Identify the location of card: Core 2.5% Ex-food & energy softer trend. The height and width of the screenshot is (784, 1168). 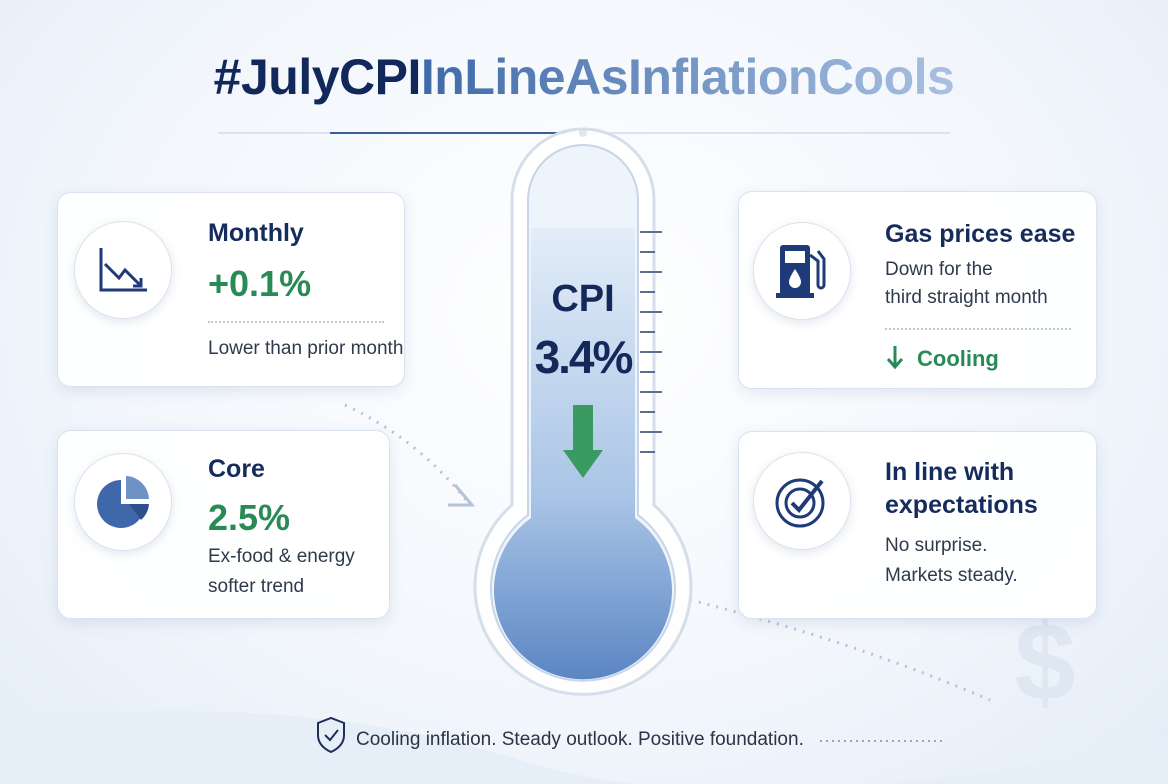
(223, 524).